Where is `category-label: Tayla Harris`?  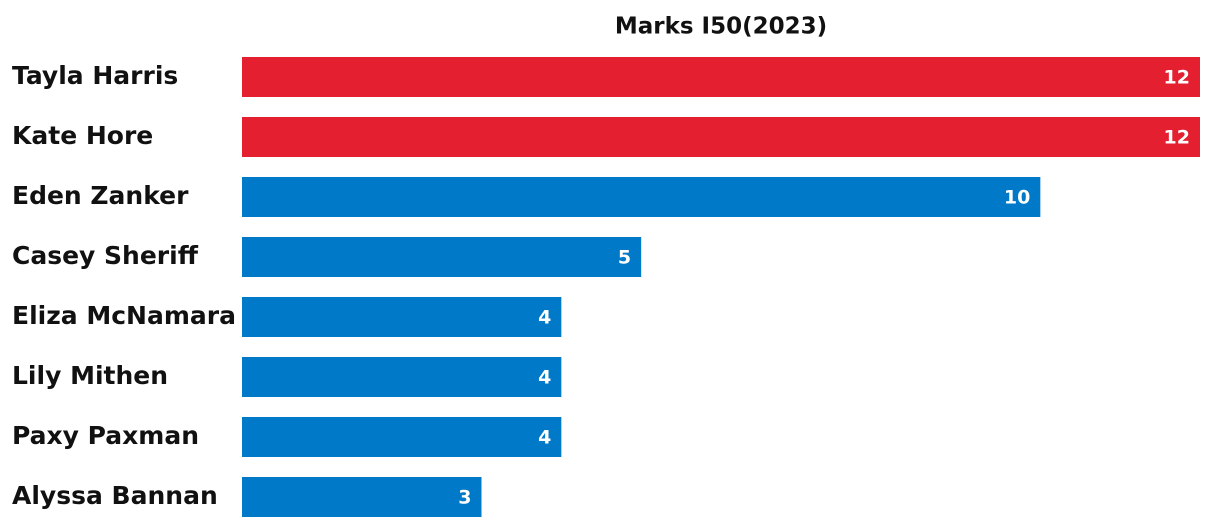
category-label: Tayla Harris is located at coordinates (95, 75).